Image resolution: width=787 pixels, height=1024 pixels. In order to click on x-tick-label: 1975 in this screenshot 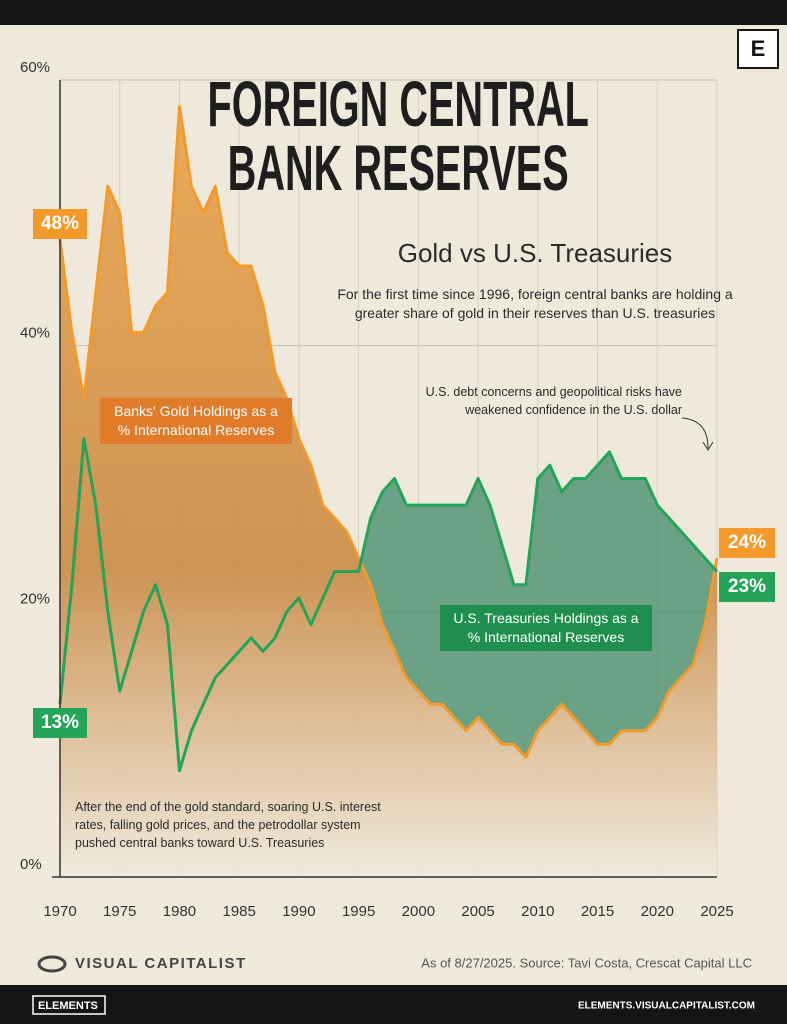, I will do `click(119, 911)`.